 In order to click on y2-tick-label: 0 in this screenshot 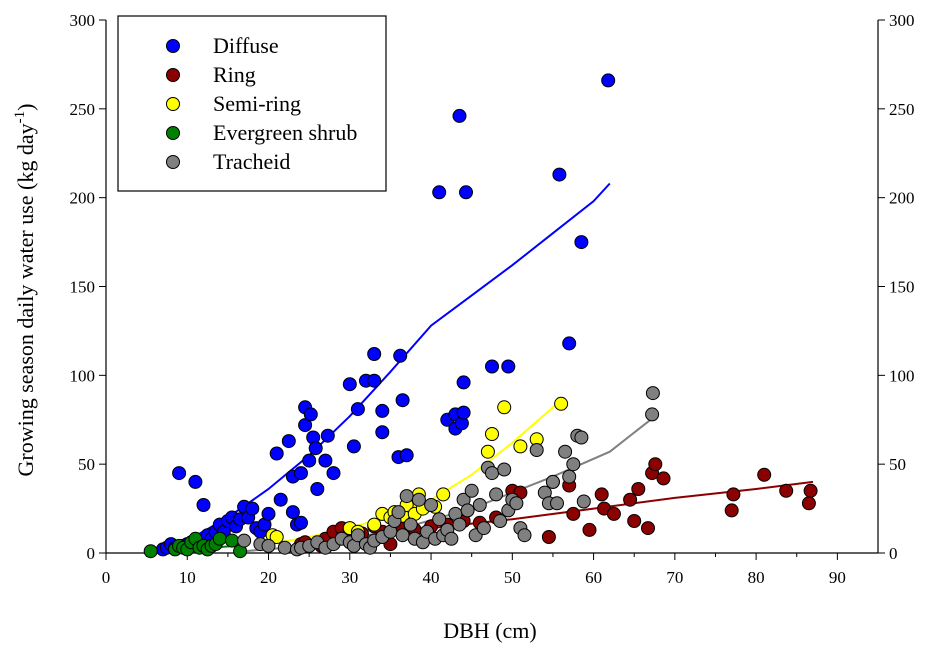, I will do `click(893, 553)`.